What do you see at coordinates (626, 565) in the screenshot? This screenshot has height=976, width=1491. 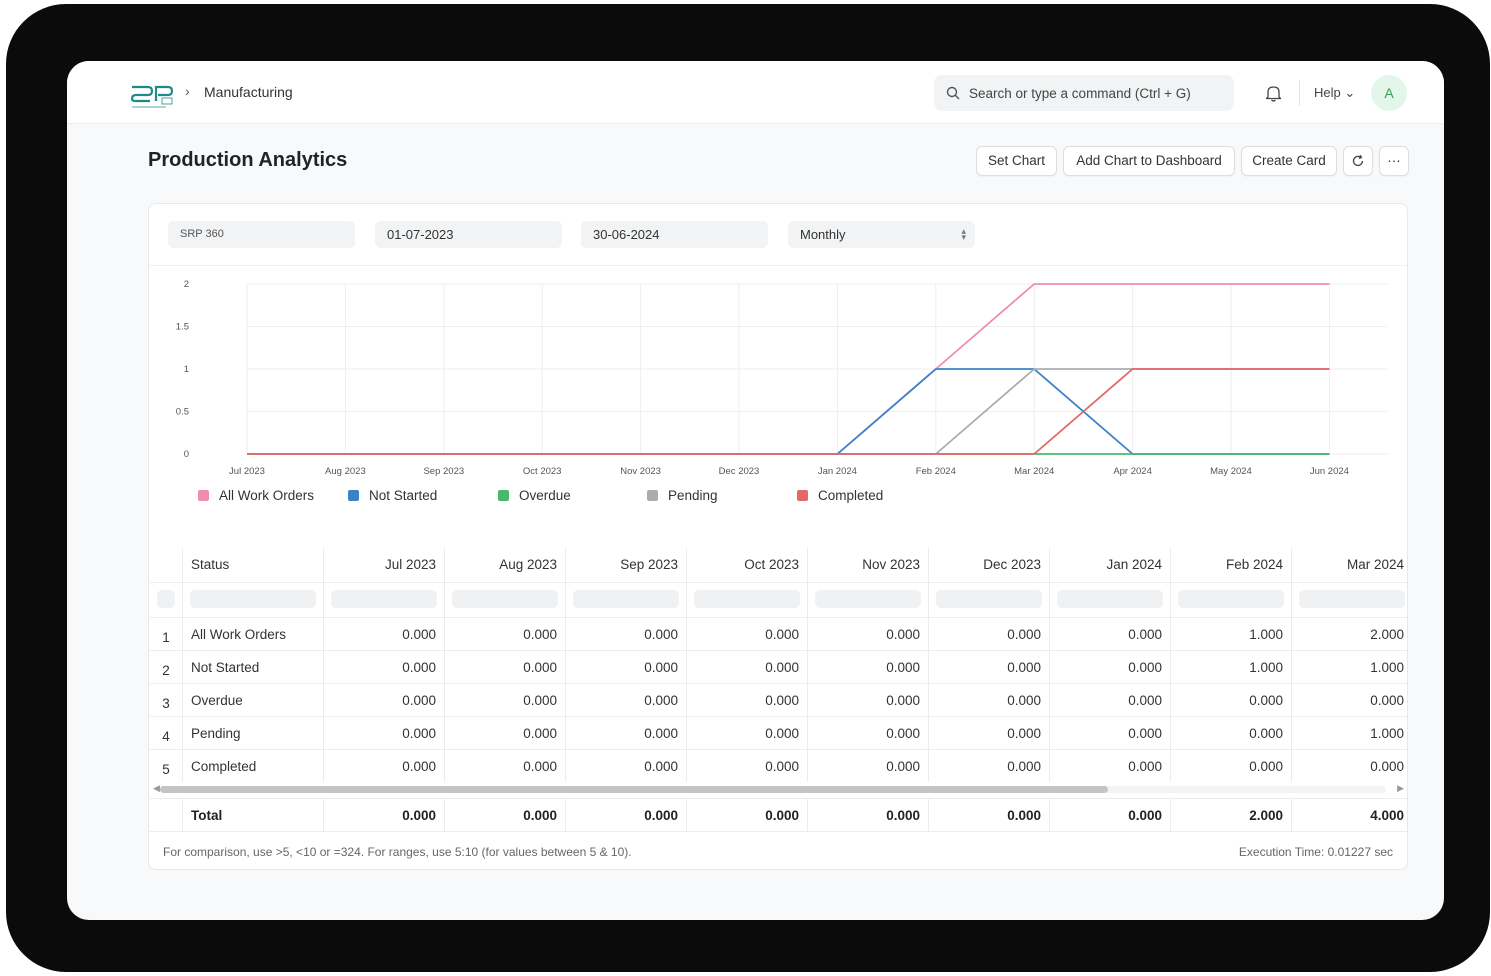 I see `column-header: Sep 2023` at bounding box center [626, 565].